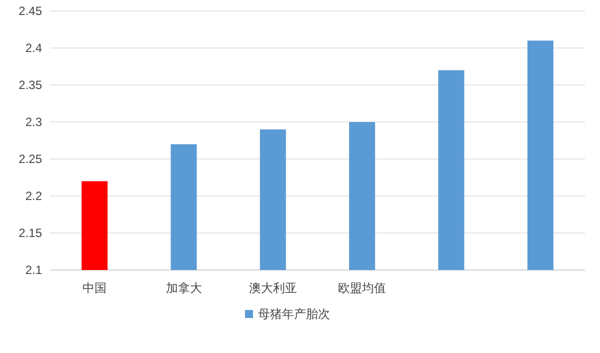 This screenshot has height=353, width=600. What do you see at coordinates (30, 11) in the screenshot?
I see `y-tick-label: 2.45` at bounding box center [30, 11].